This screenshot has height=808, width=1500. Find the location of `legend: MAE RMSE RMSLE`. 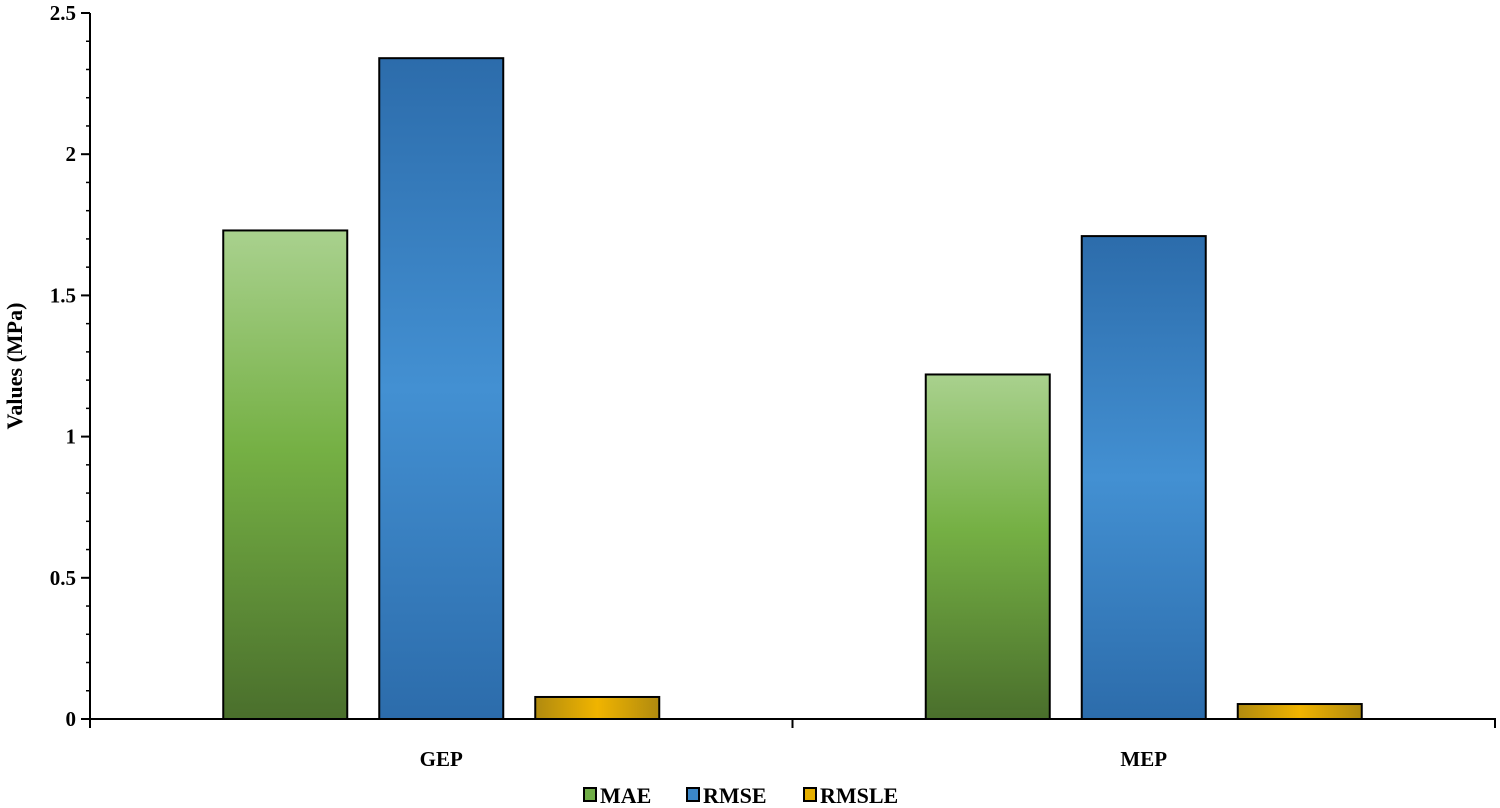

legend: MAE RMSE RMSLE is located at coordinates (740, 795).